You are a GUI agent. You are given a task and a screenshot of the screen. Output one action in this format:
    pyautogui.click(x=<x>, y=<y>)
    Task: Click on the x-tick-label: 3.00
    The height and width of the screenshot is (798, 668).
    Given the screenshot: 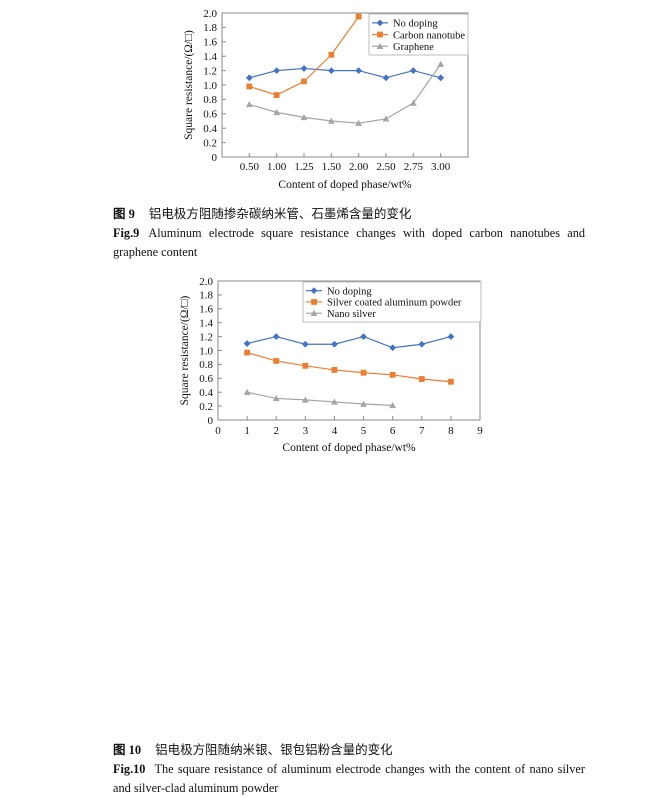 What is the action you would take?
    pyautogui.click(x=441, y=167)
    